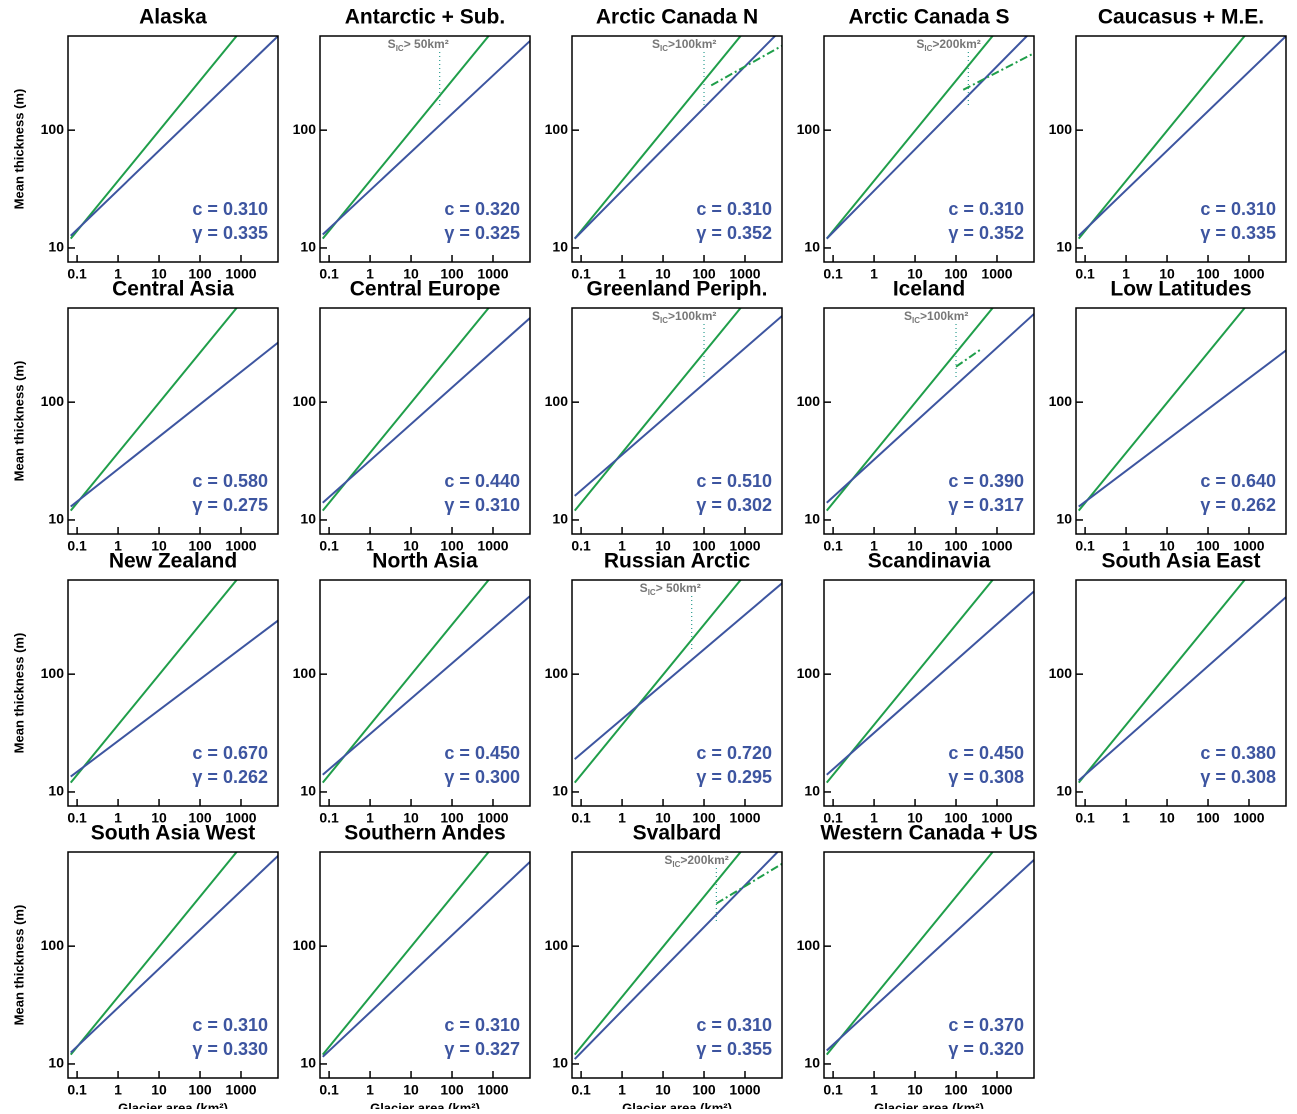  I want to click on threshold-rest: > 50km², so click(426, 44).